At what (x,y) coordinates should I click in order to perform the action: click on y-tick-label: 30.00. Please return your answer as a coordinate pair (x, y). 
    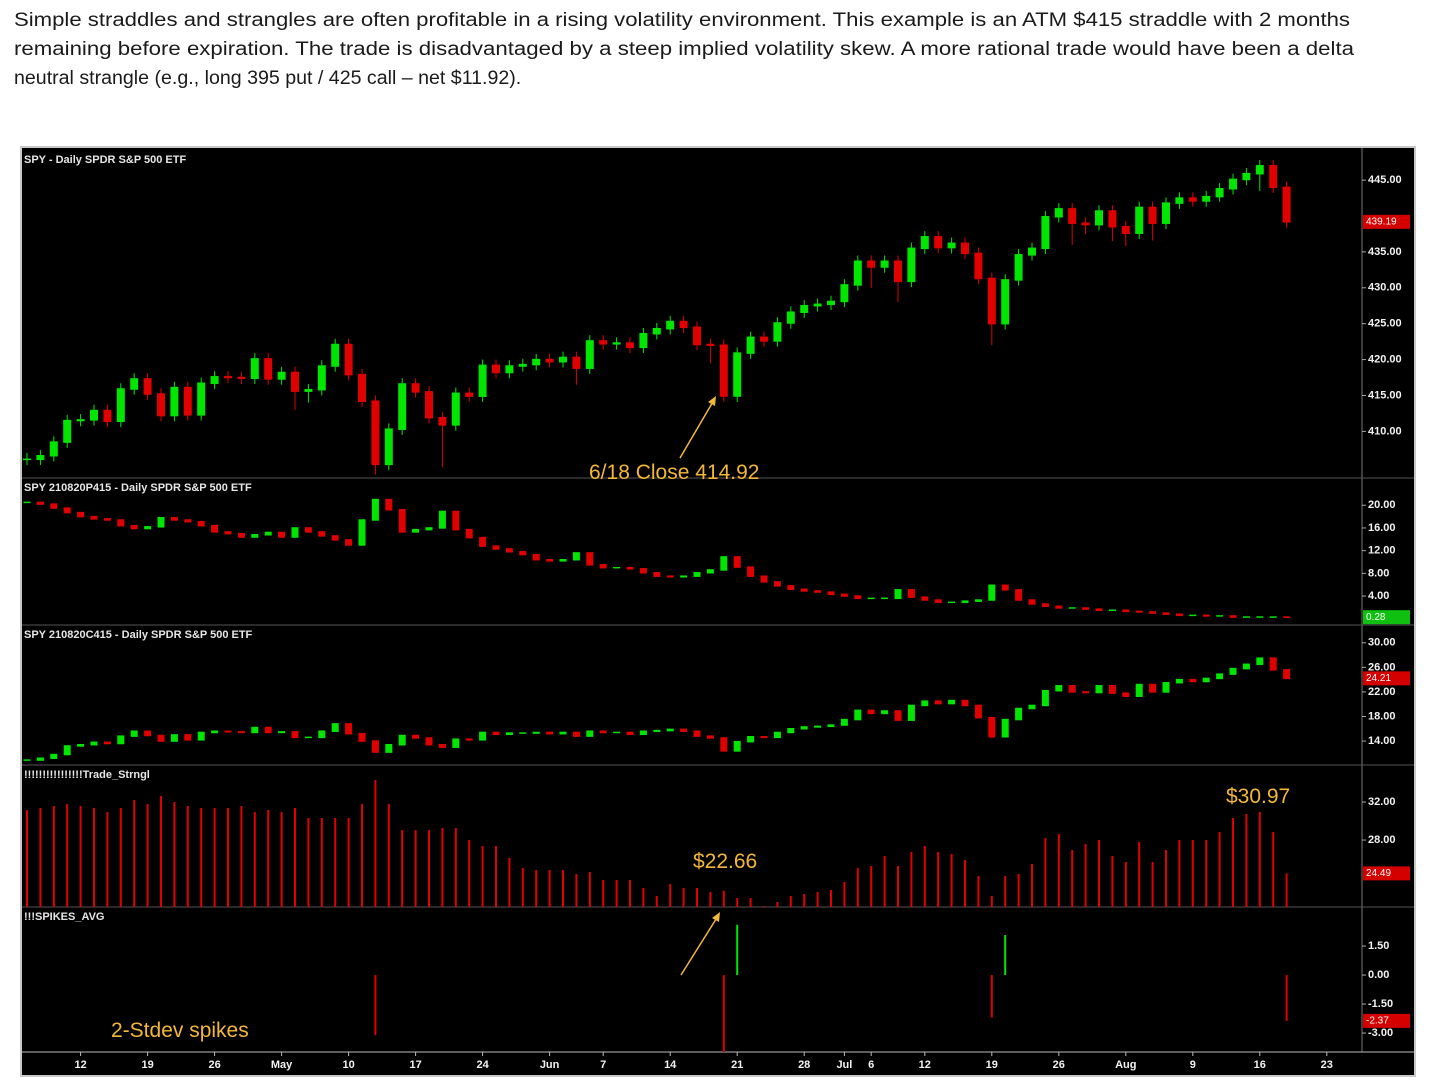
    Looking at the image, I should click on (1382, 643).